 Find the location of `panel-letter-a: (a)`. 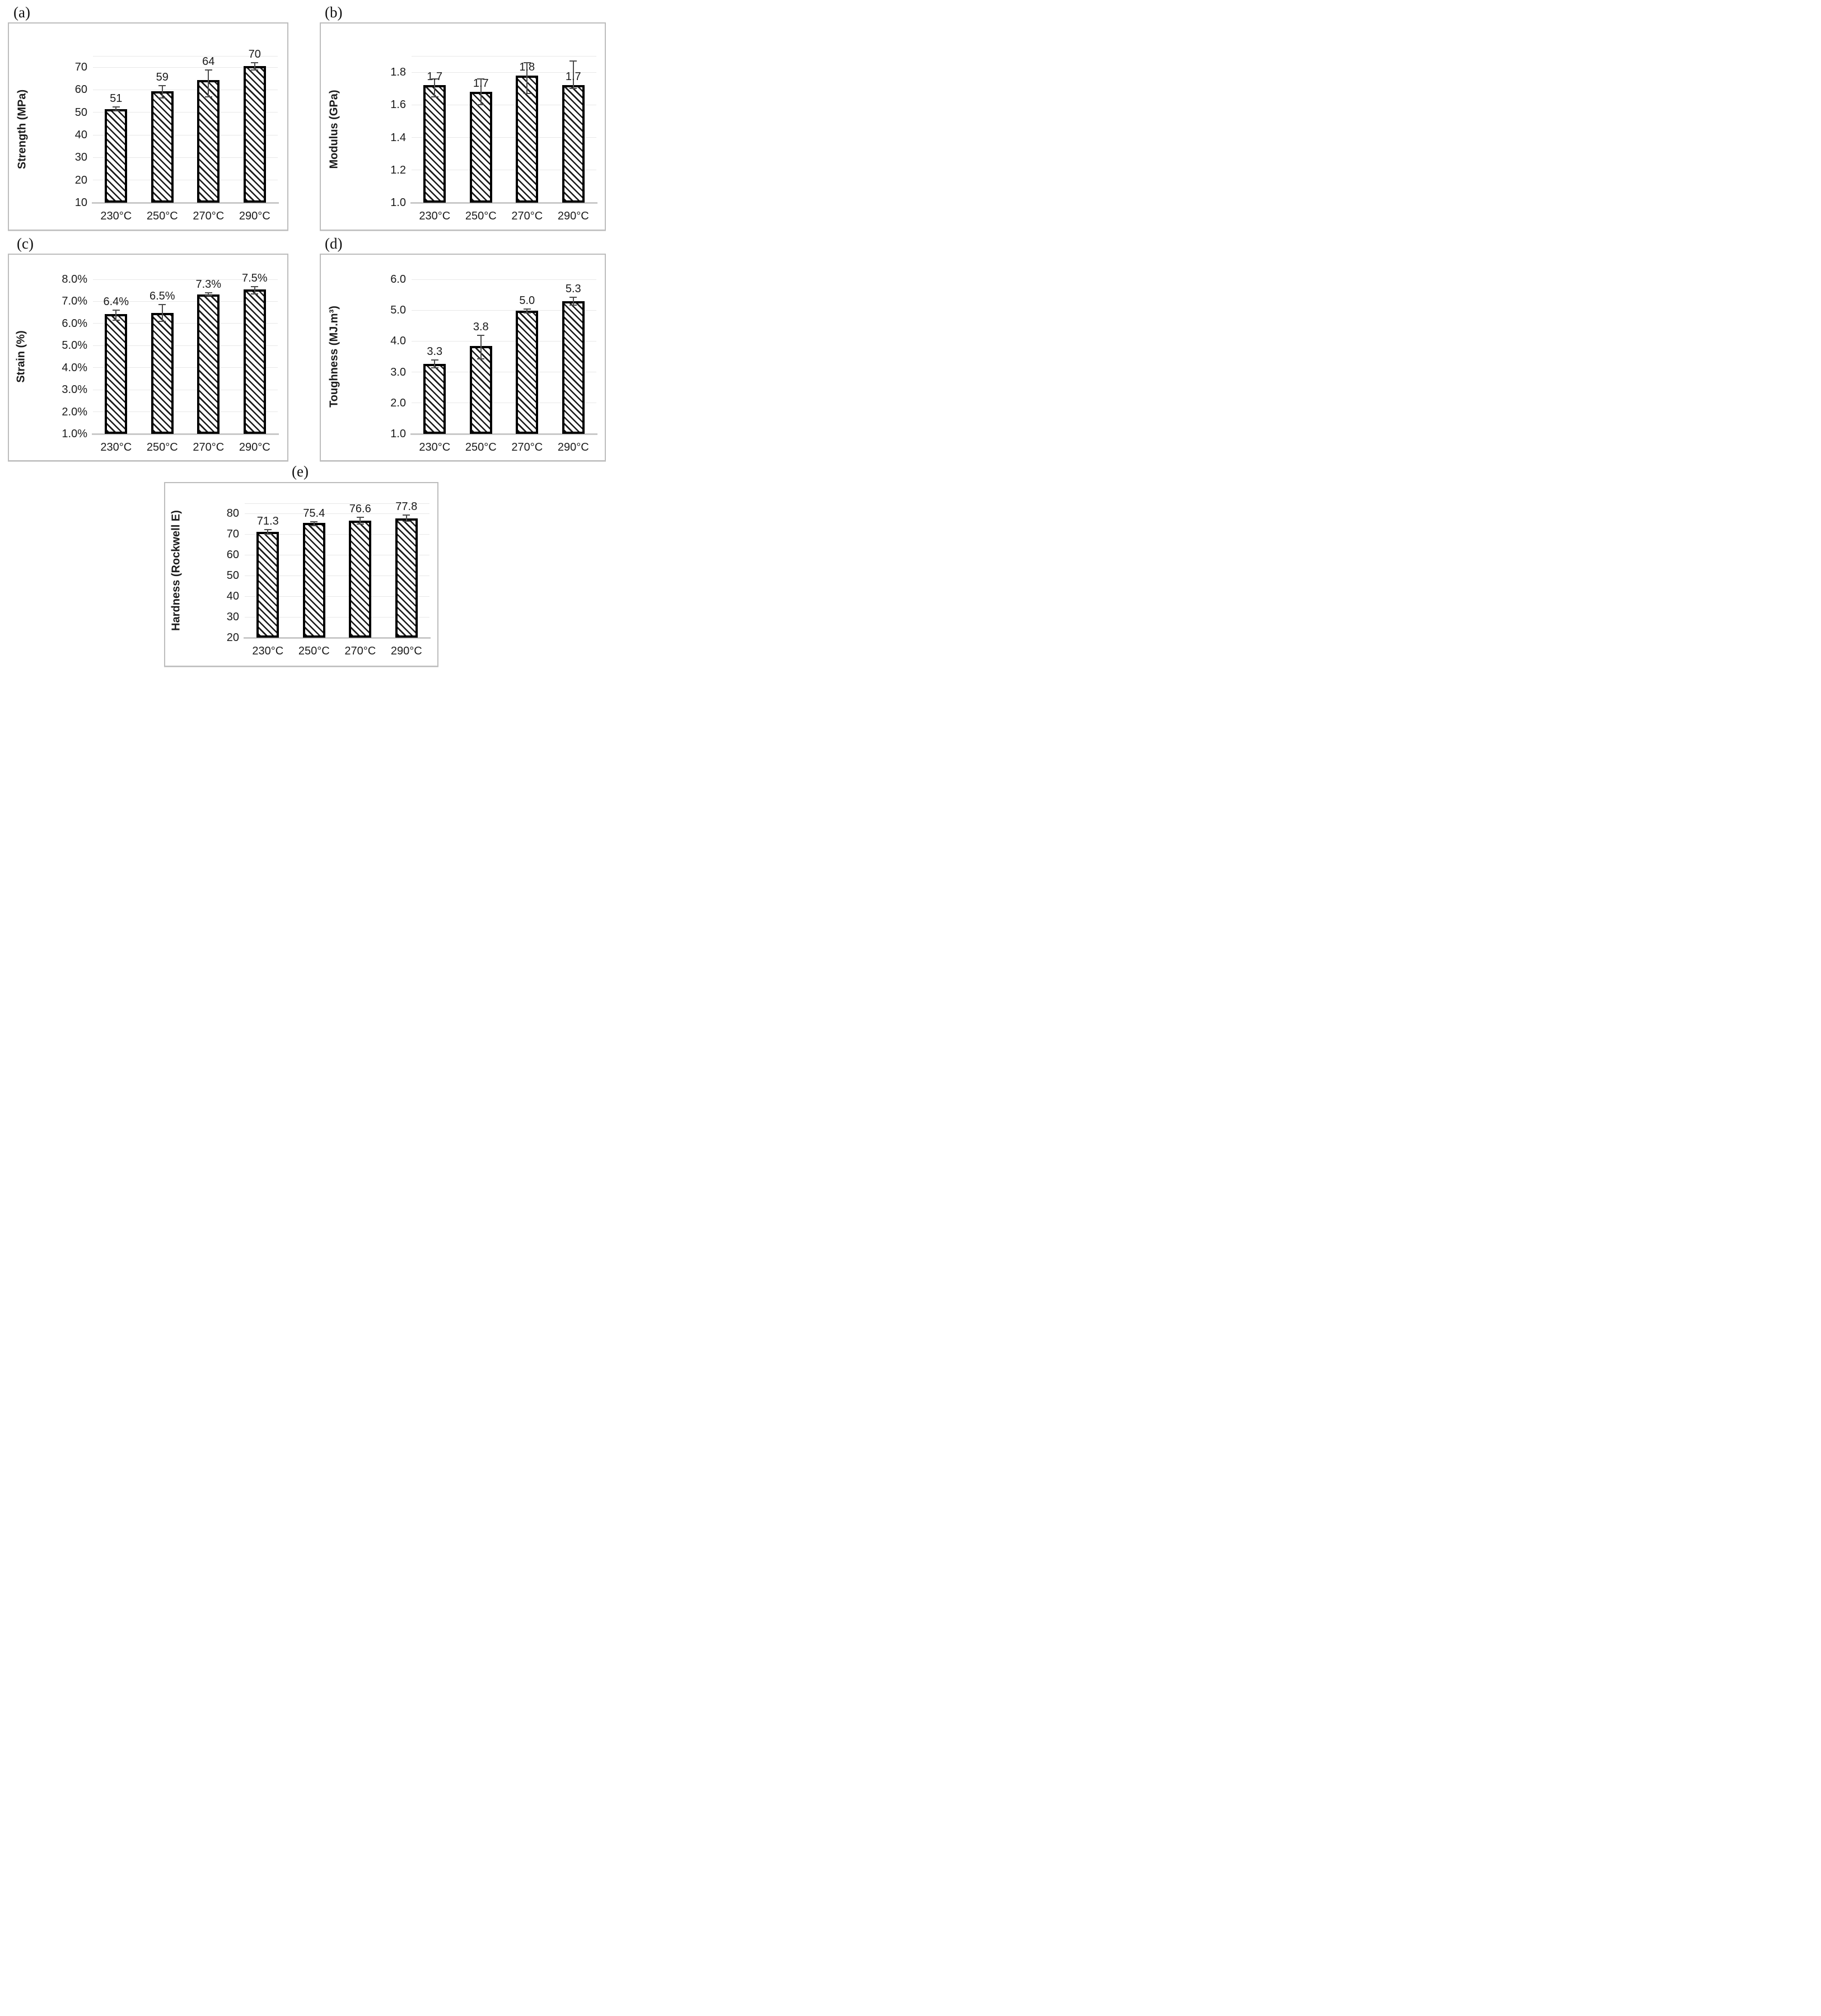

panel-letter-a: (a) is located at coordinates (22, 12).